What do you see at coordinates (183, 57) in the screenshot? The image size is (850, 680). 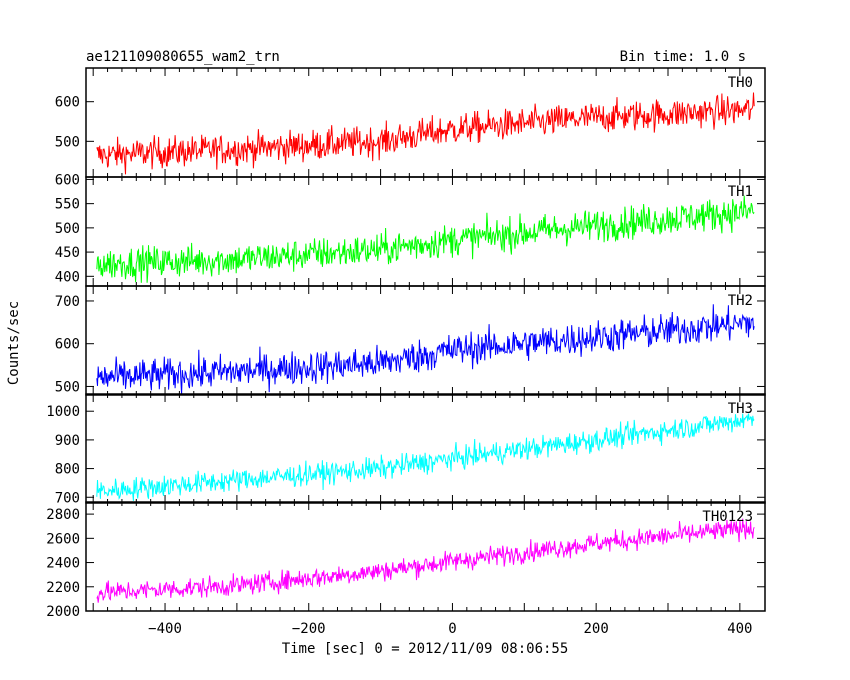 I see `chart-title: ae121109080655_wam2_trn` at bounding box center [183, 57].